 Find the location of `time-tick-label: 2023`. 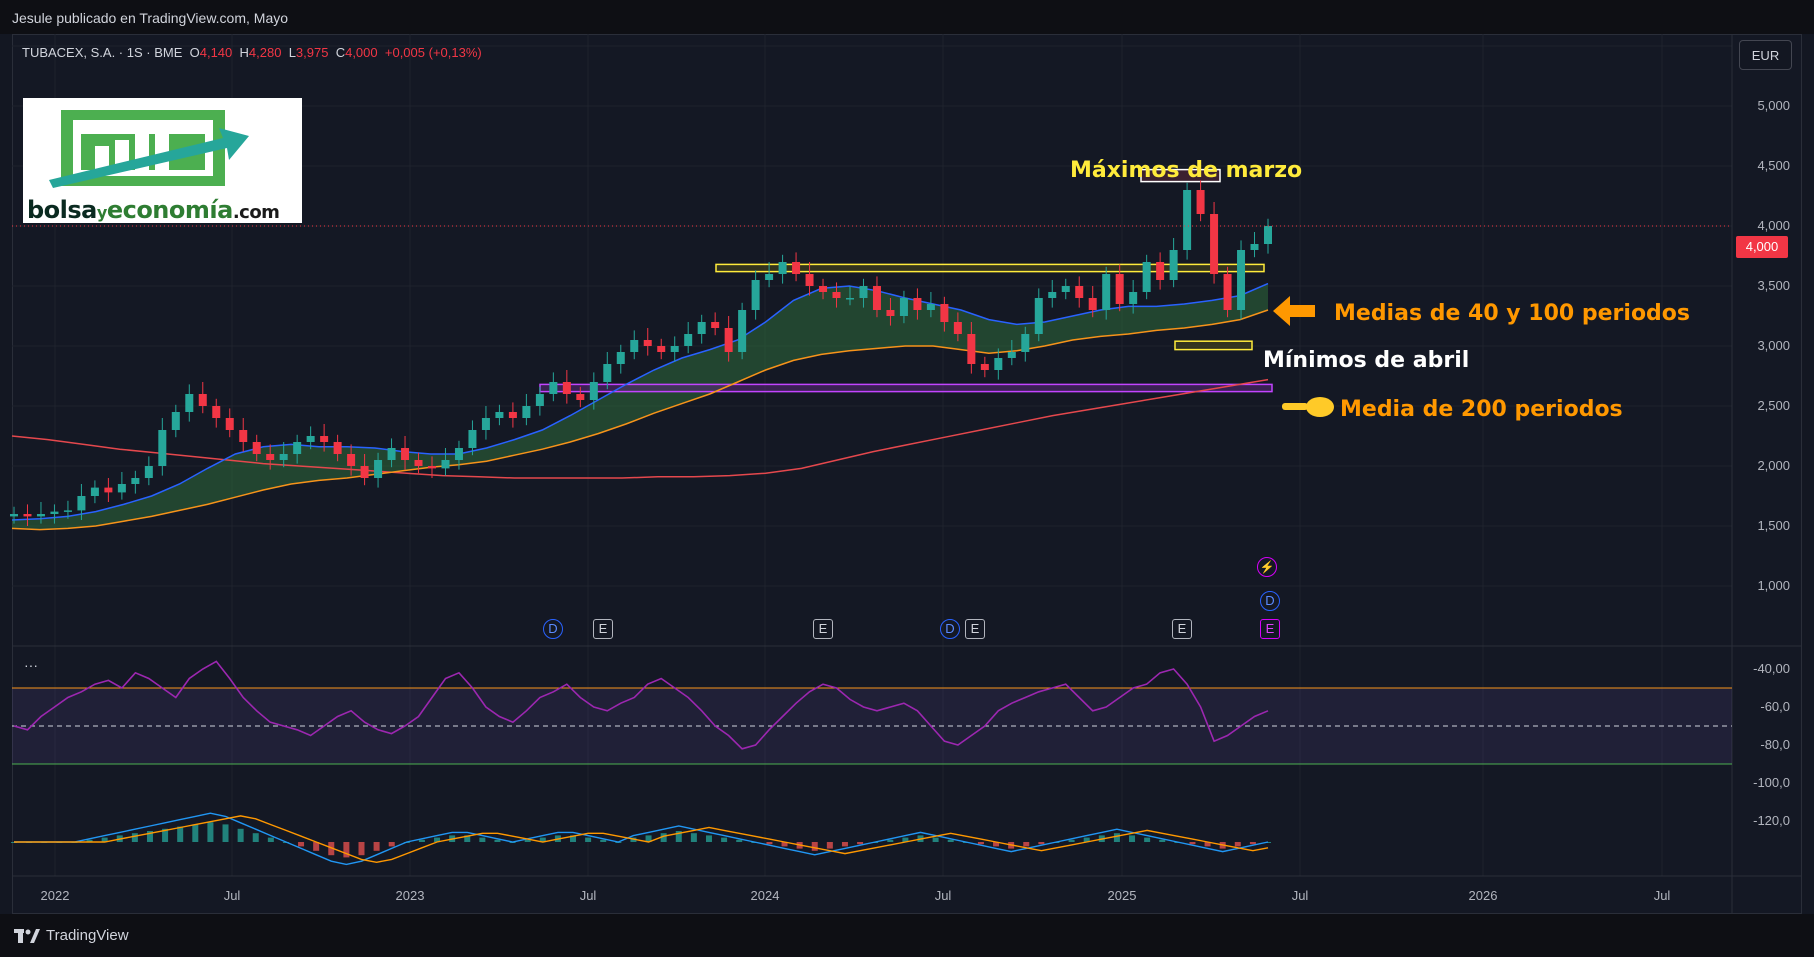

time-tick-label: 2023 is located at coordinates (410, 895).